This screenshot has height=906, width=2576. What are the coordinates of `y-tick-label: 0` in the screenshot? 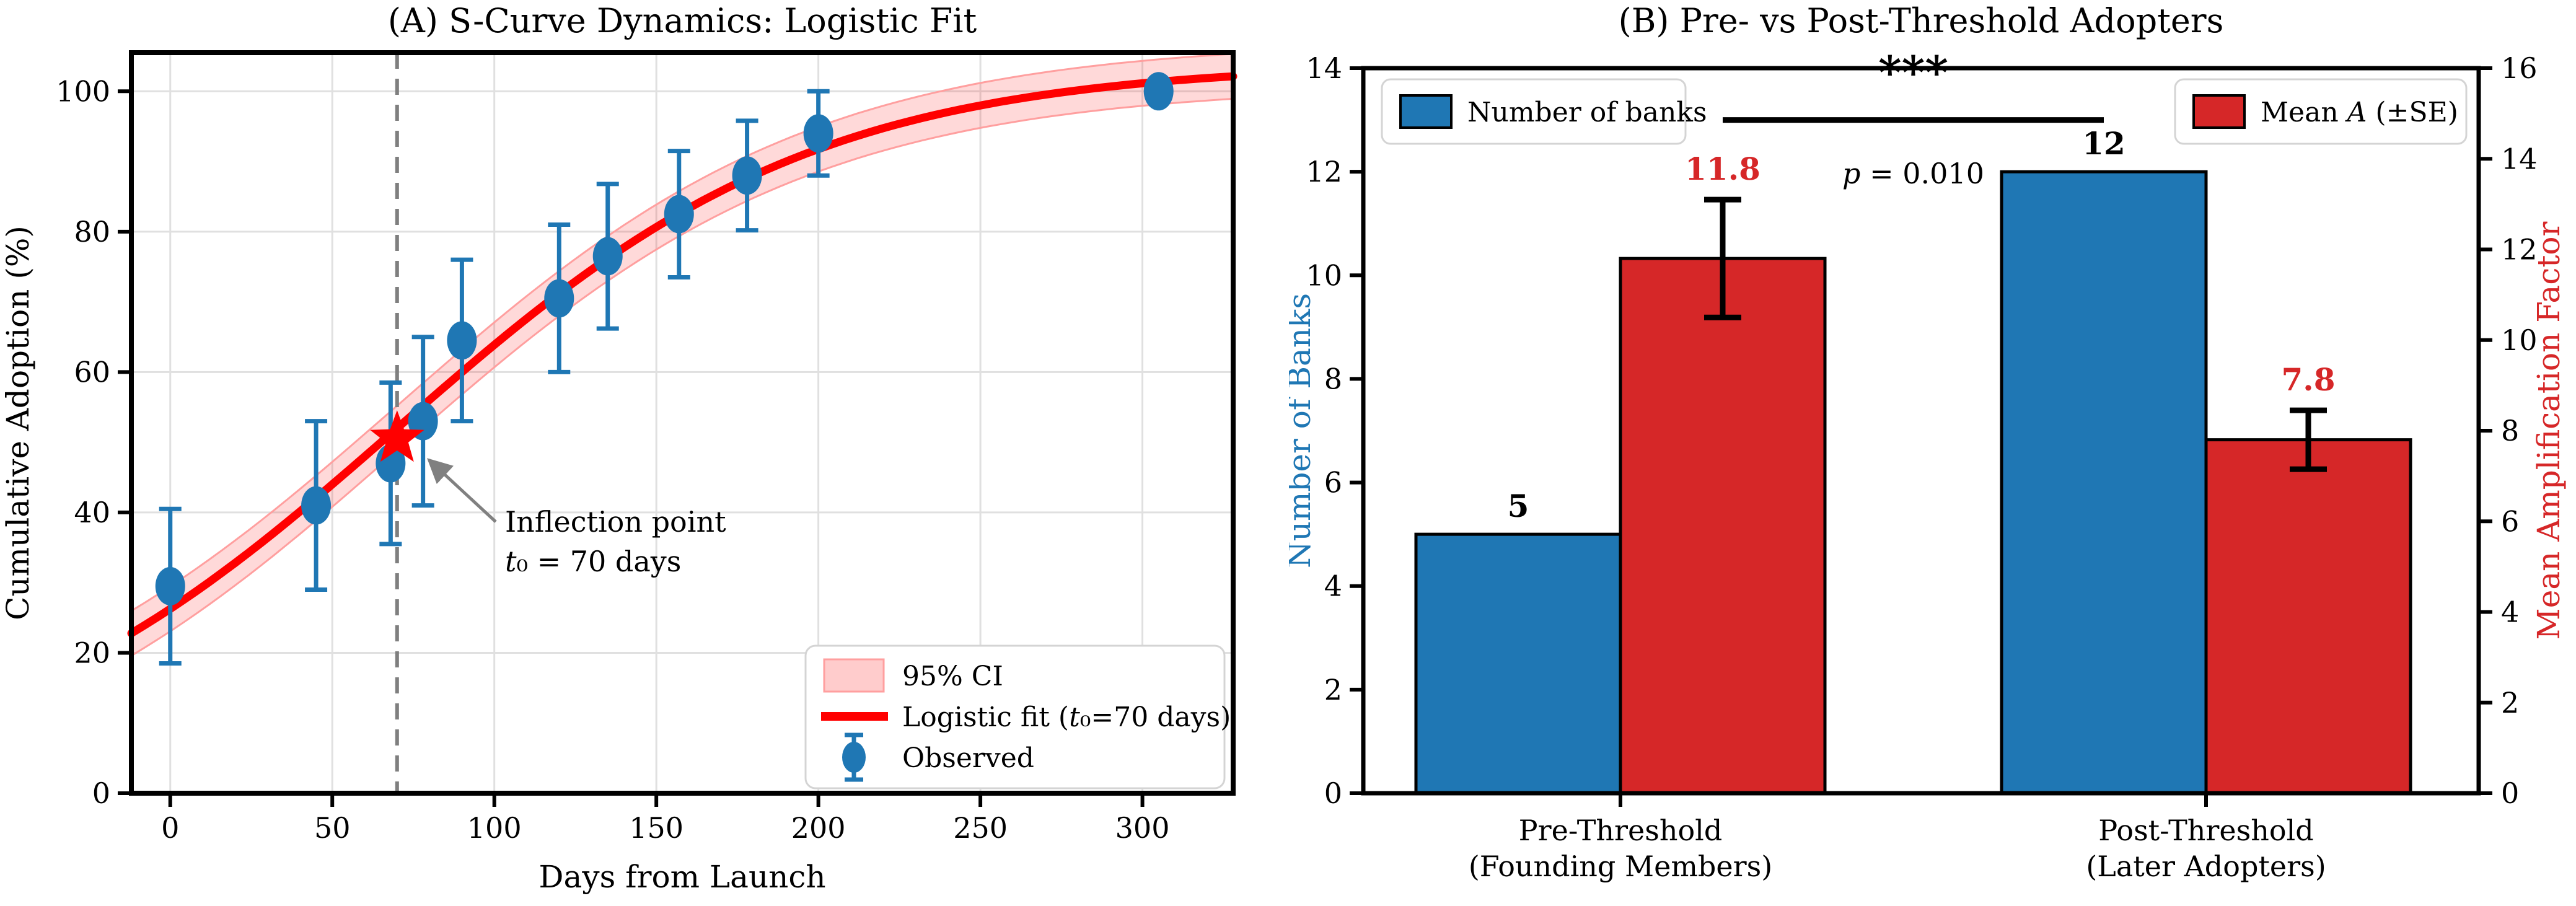 It's located at (101, 793).